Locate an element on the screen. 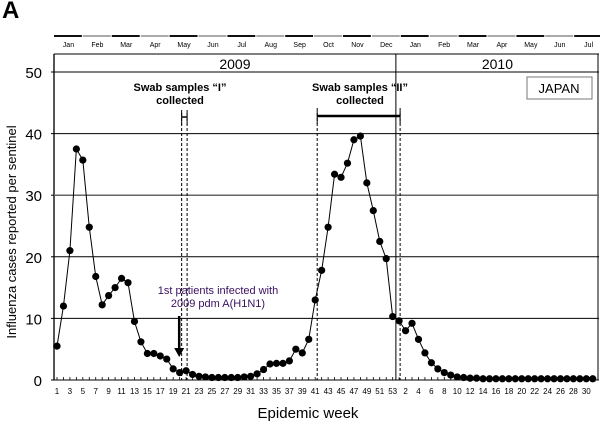 Image resolution: width=600 pixels, height=426 pixels. x-tick-label: 29 is located at coordinates (237, 391).